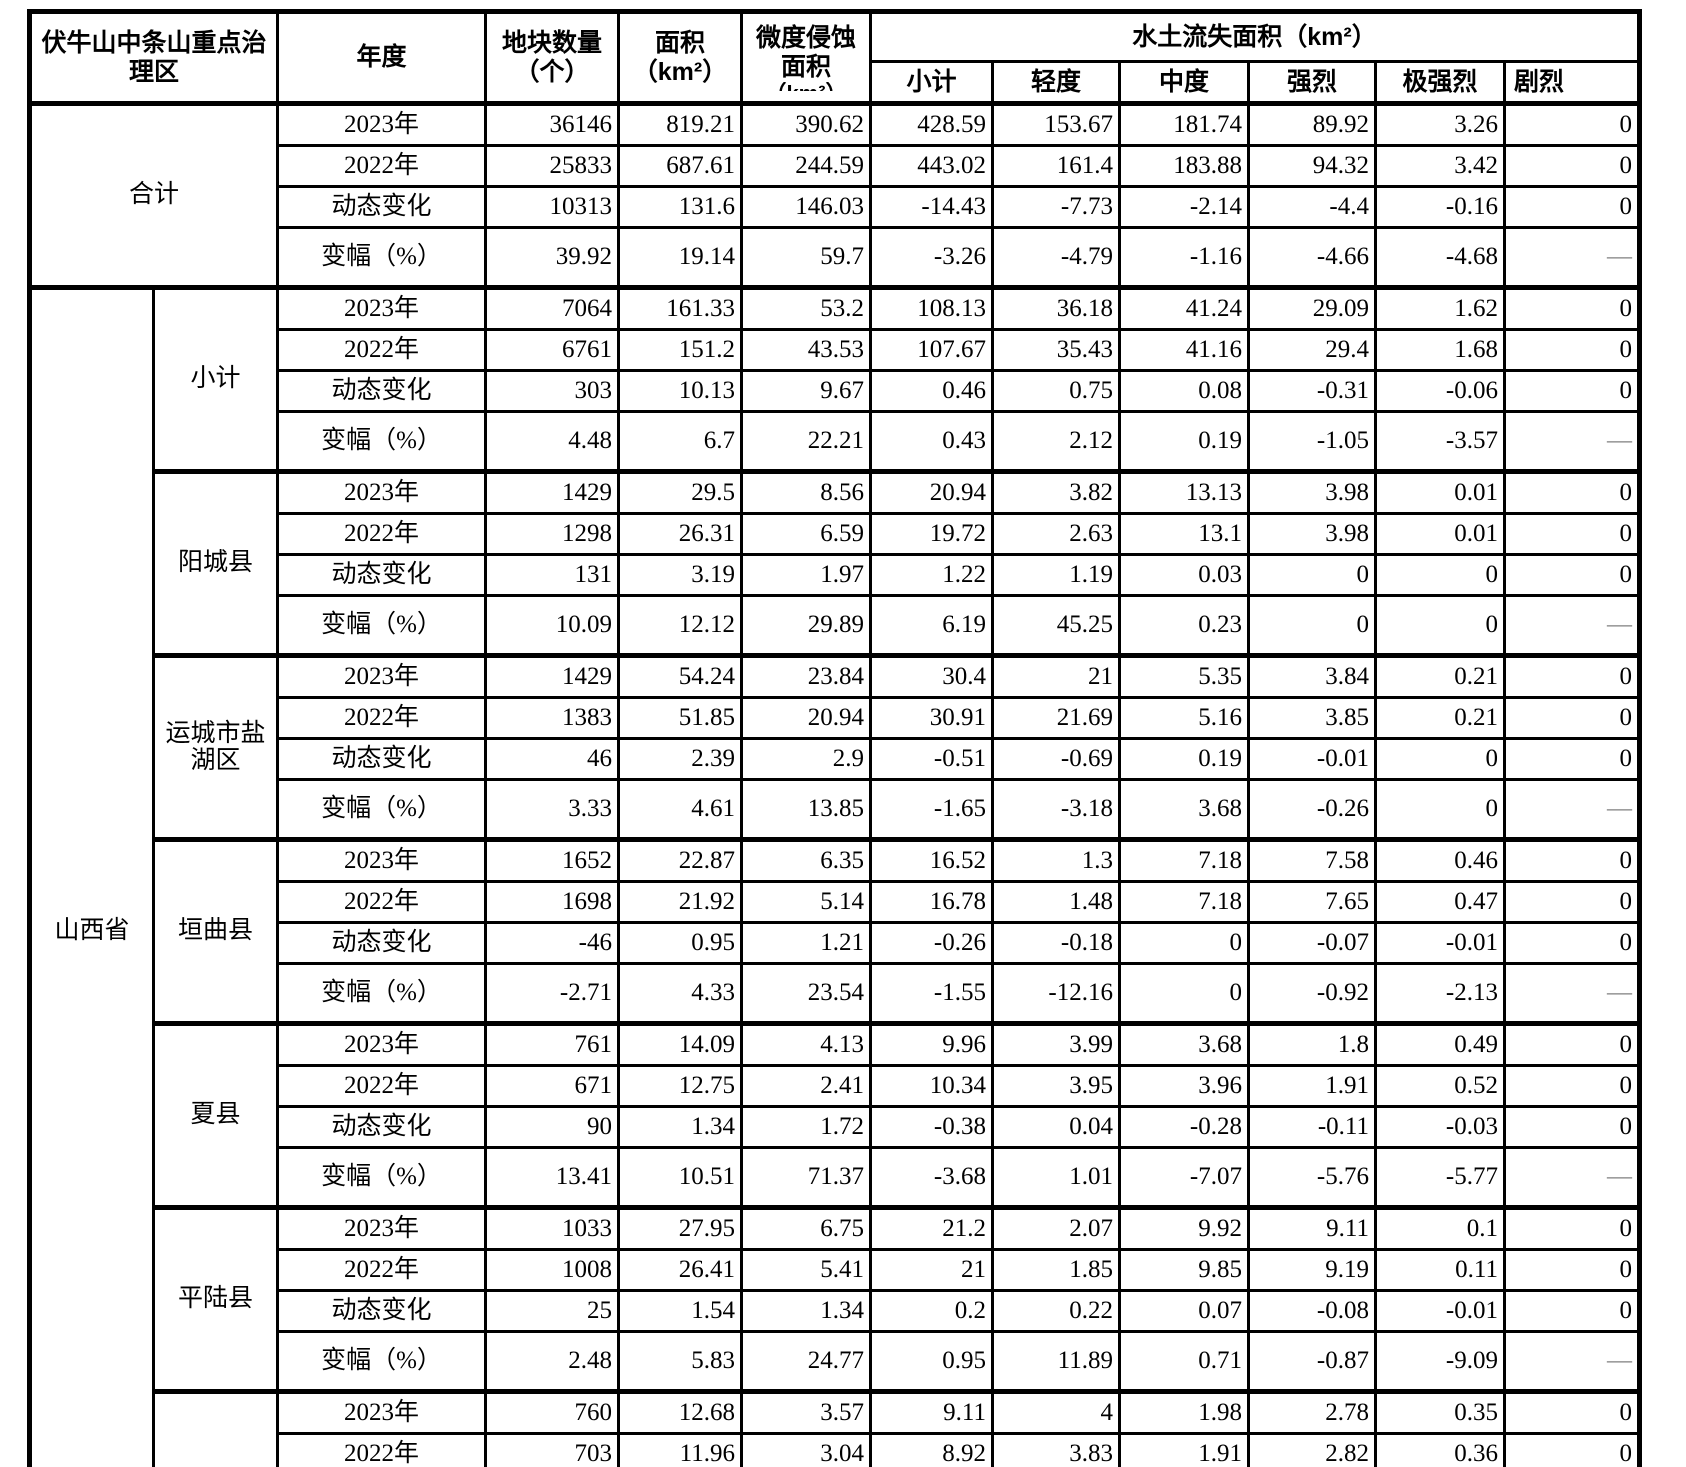  Describe the element at coordinates (1312, 1177) in the screenshot. I see `value-cell: -5.76` at that location.